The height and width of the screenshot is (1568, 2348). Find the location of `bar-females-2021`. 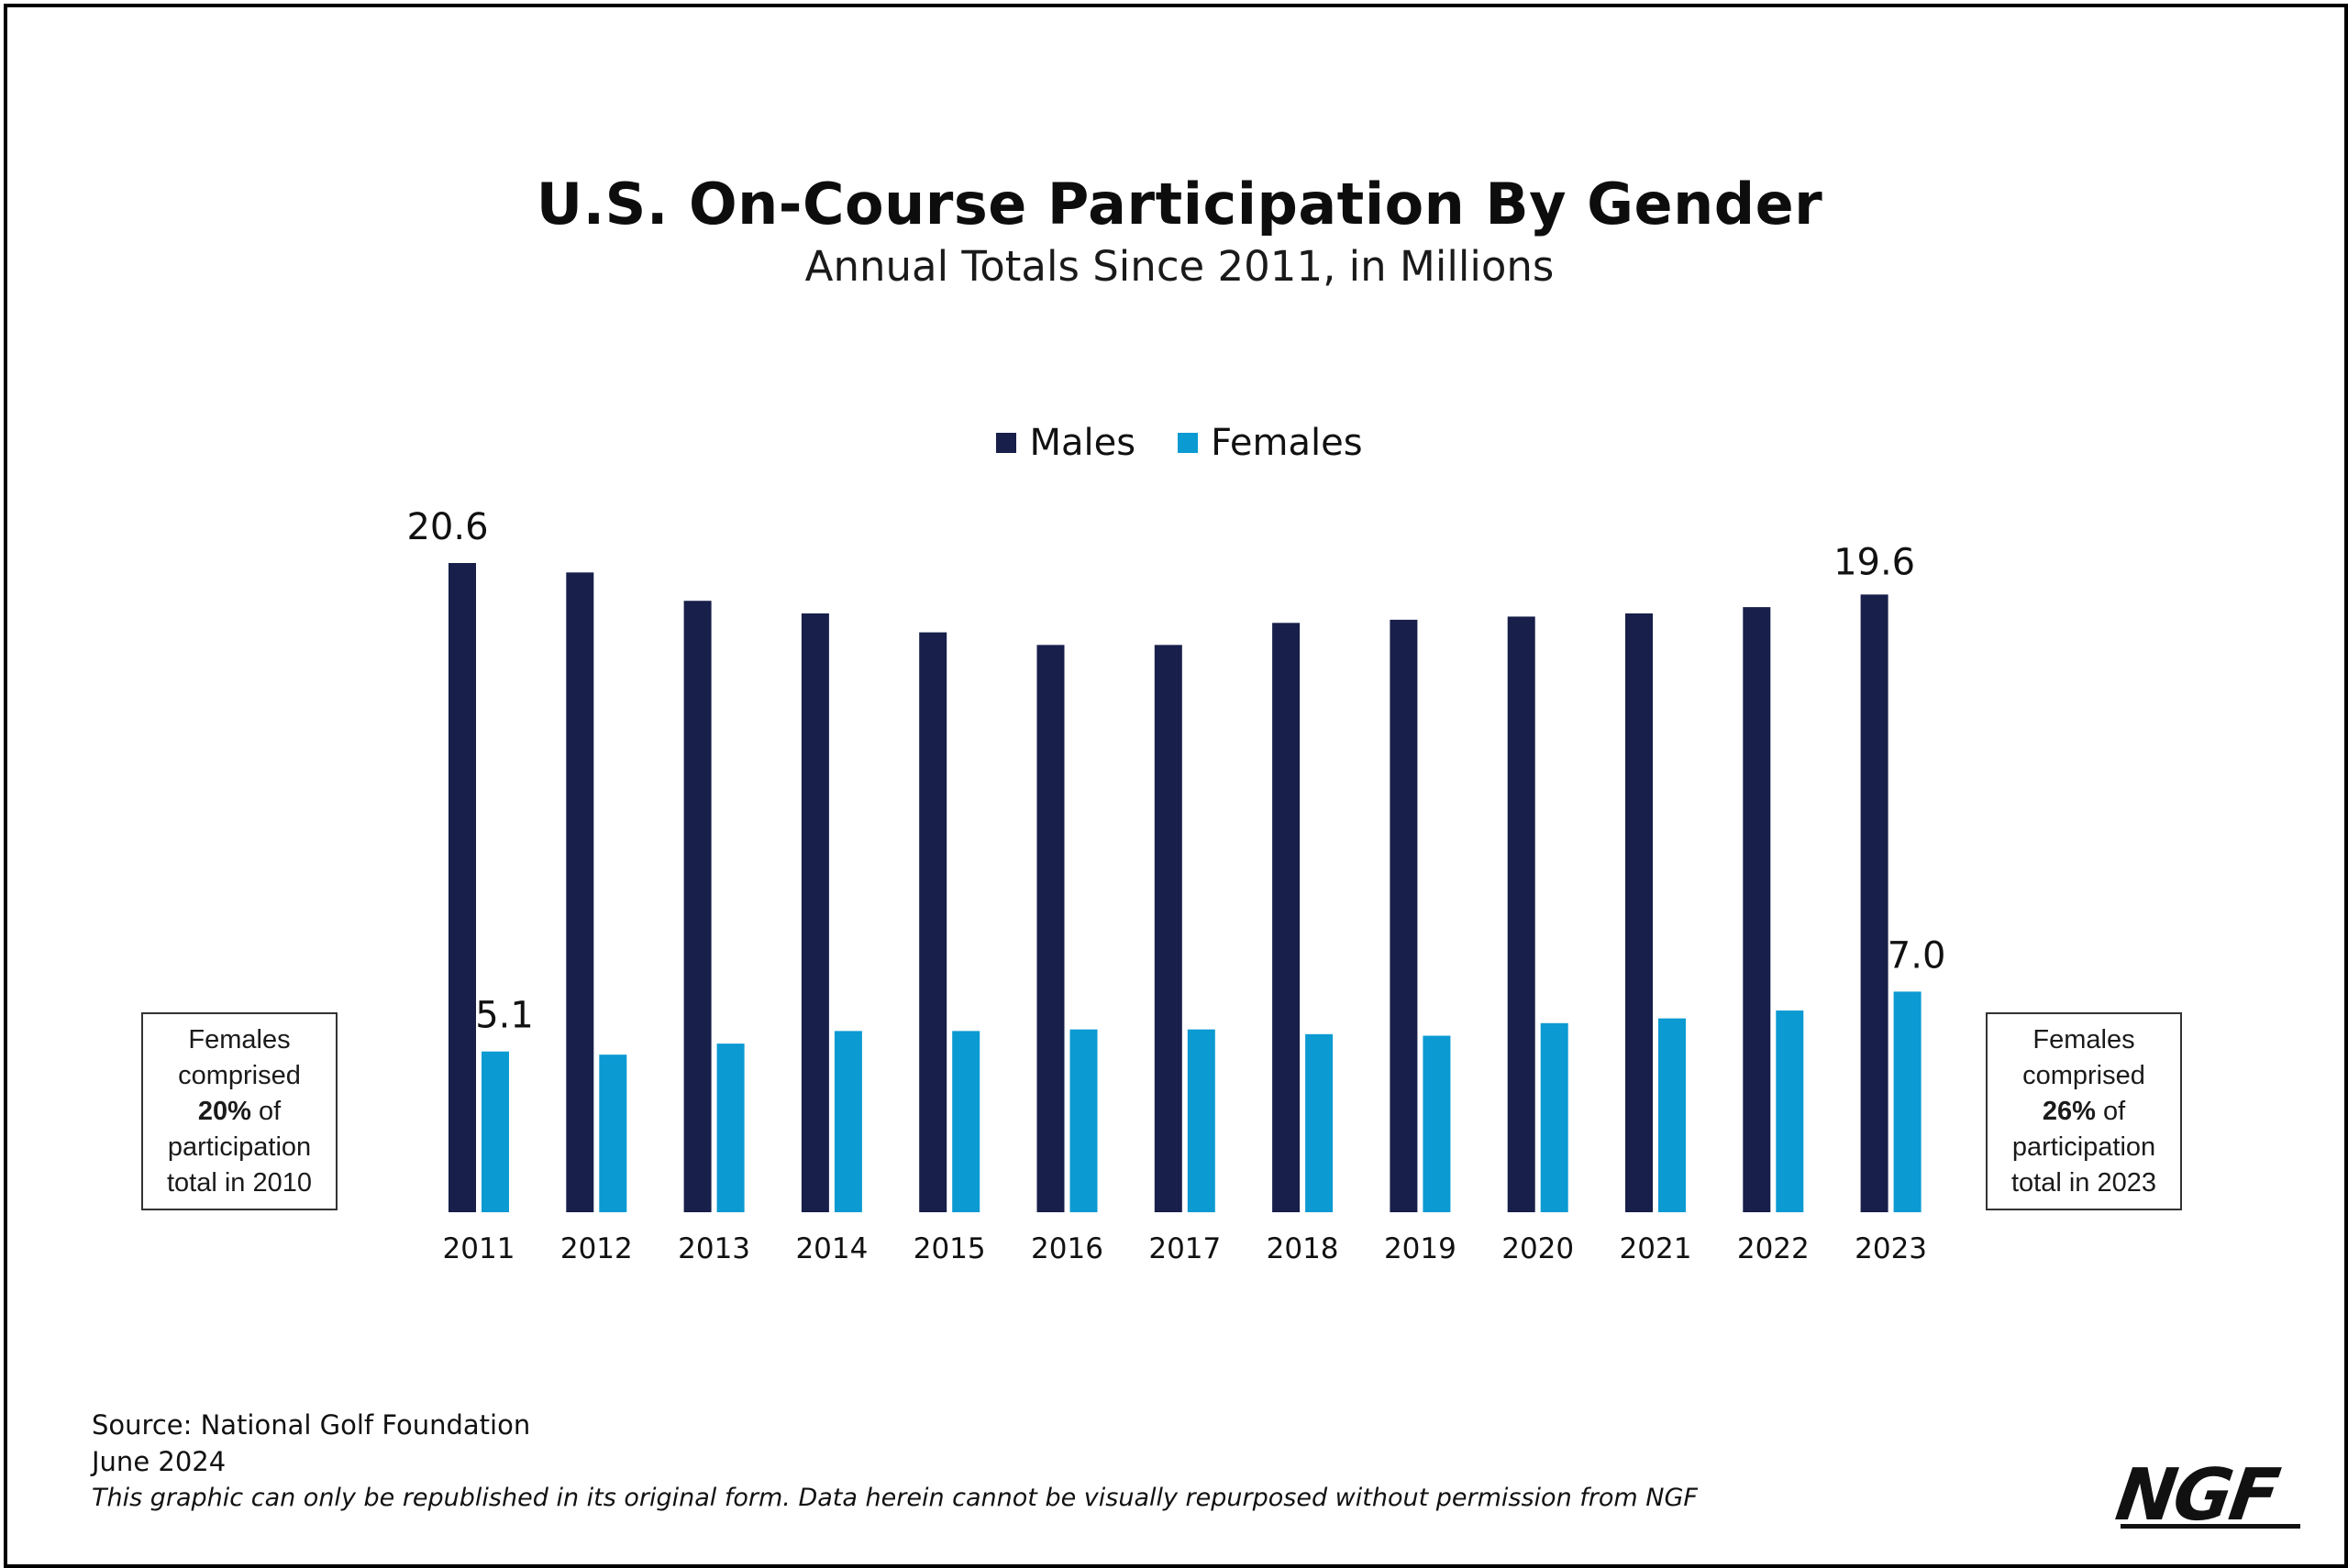

bar-females-2021 is located at coordinates (1672, 1115).